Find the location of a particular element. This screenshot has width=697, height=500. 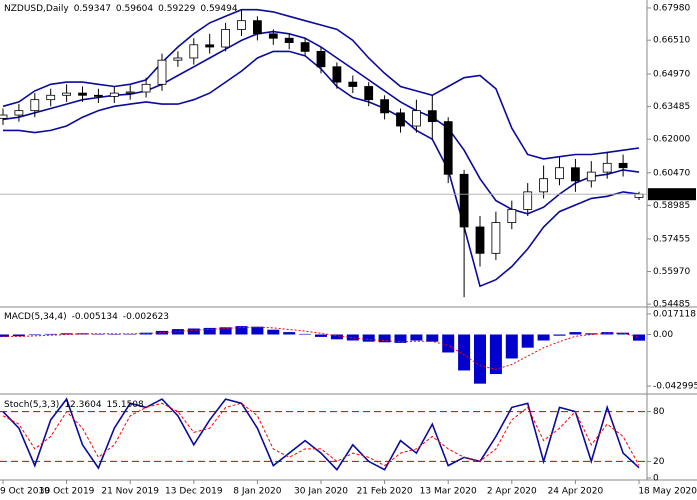

x-tick-label: 13 Mar 2020 is located at coordinates (448, 492).